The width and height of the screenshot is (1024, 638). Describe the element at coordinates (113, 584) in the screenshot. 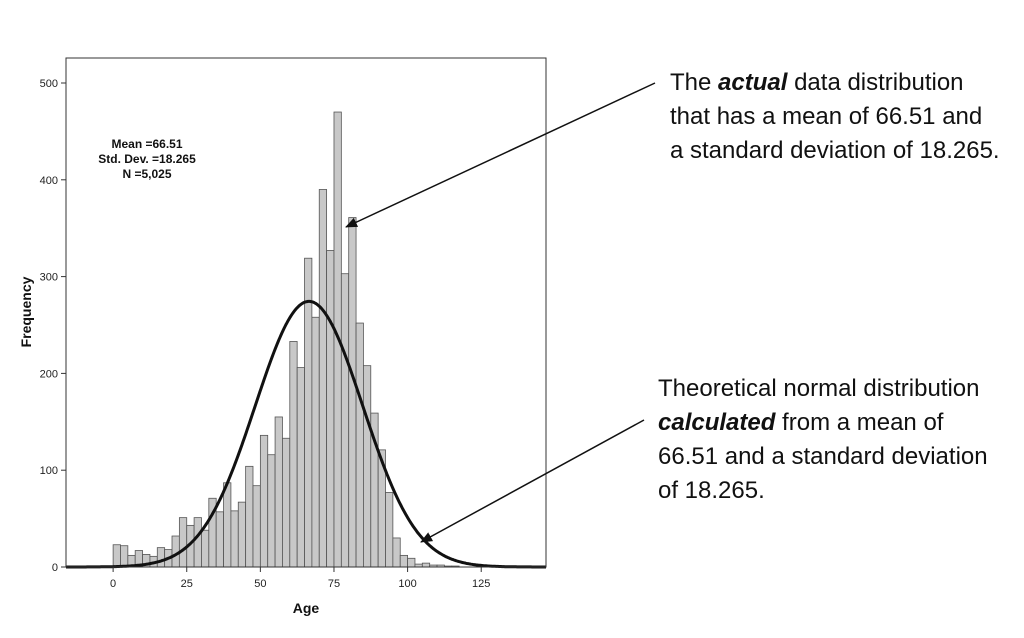

I see `x-tick-label: 0` at that location.